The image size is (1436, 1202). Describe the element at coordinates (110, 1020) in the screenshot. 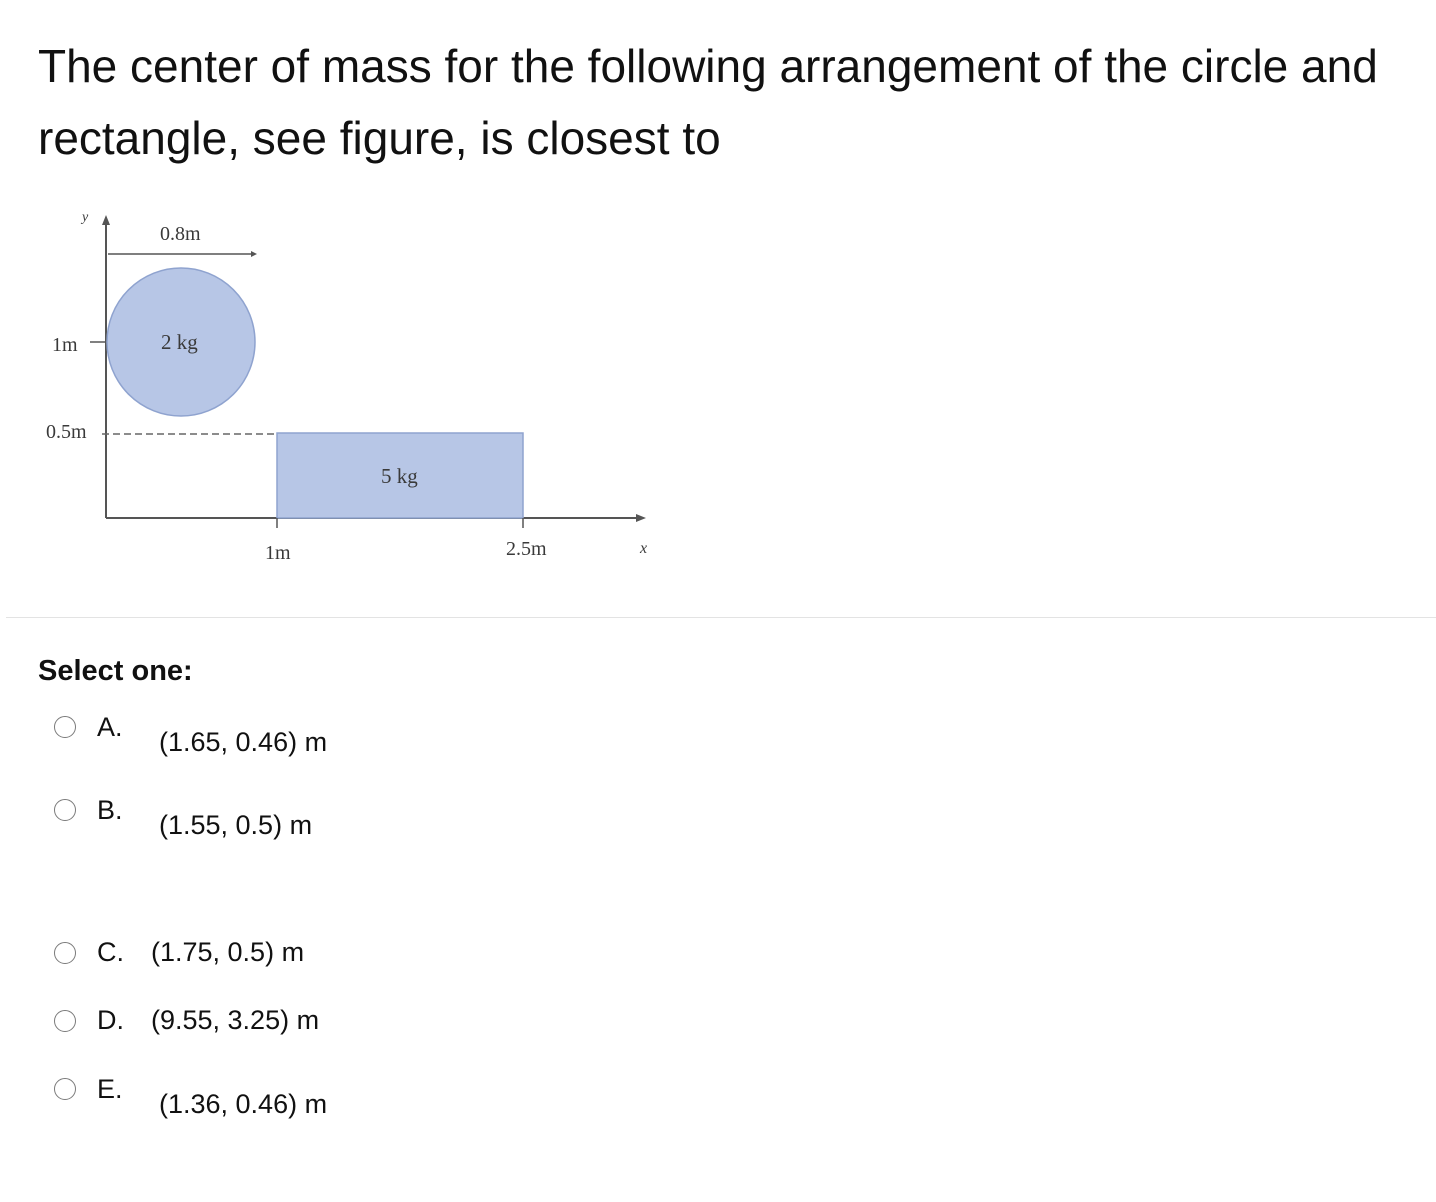

I see `option-d-letter: D.` at that location.